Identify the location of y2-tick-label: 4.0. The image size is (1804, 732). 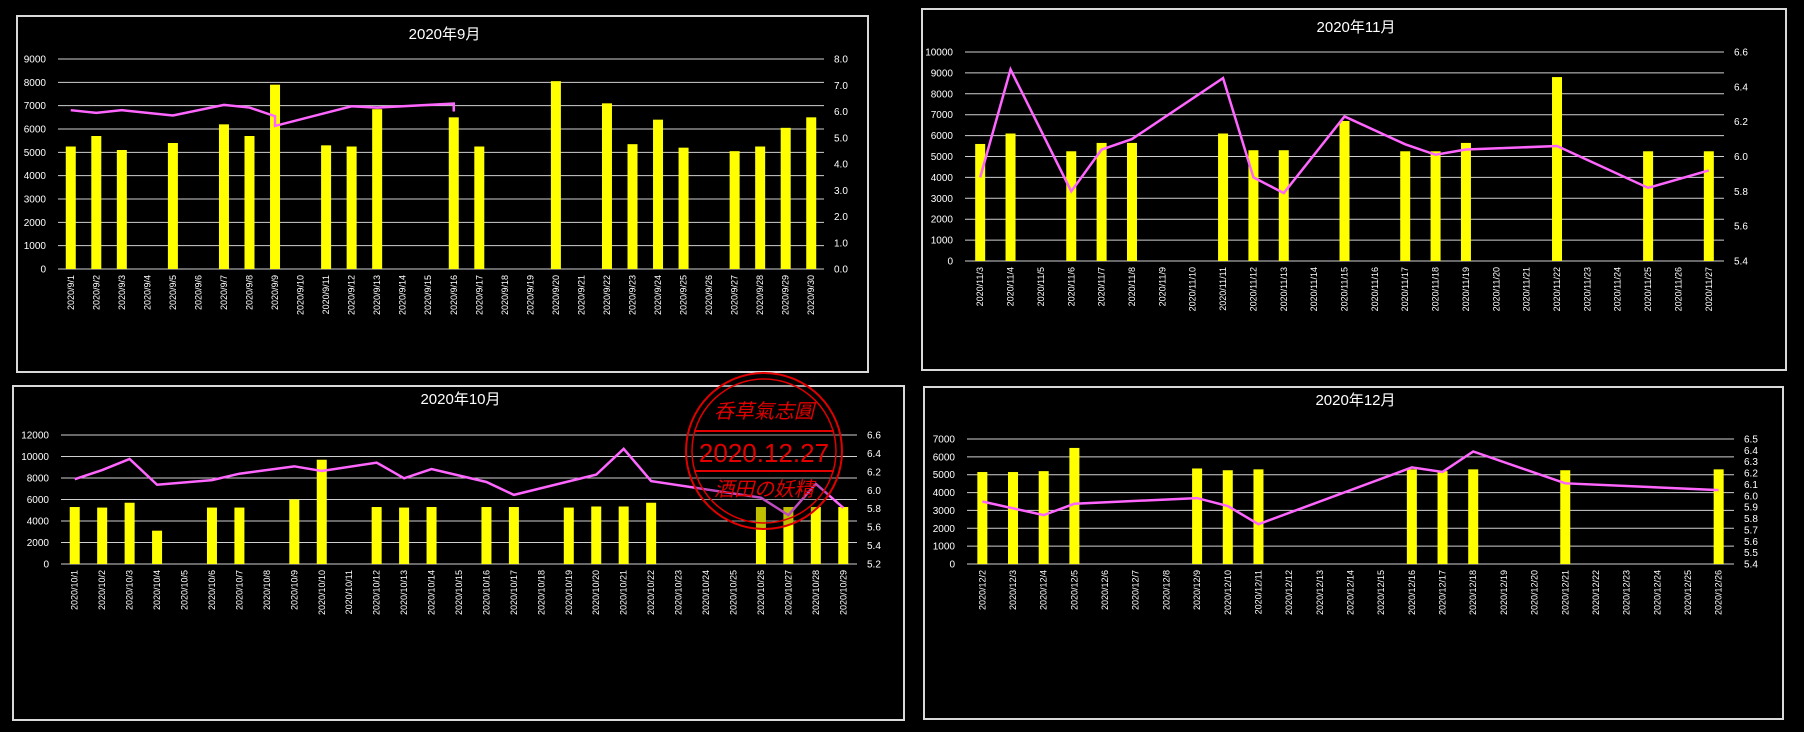
(841, 165).